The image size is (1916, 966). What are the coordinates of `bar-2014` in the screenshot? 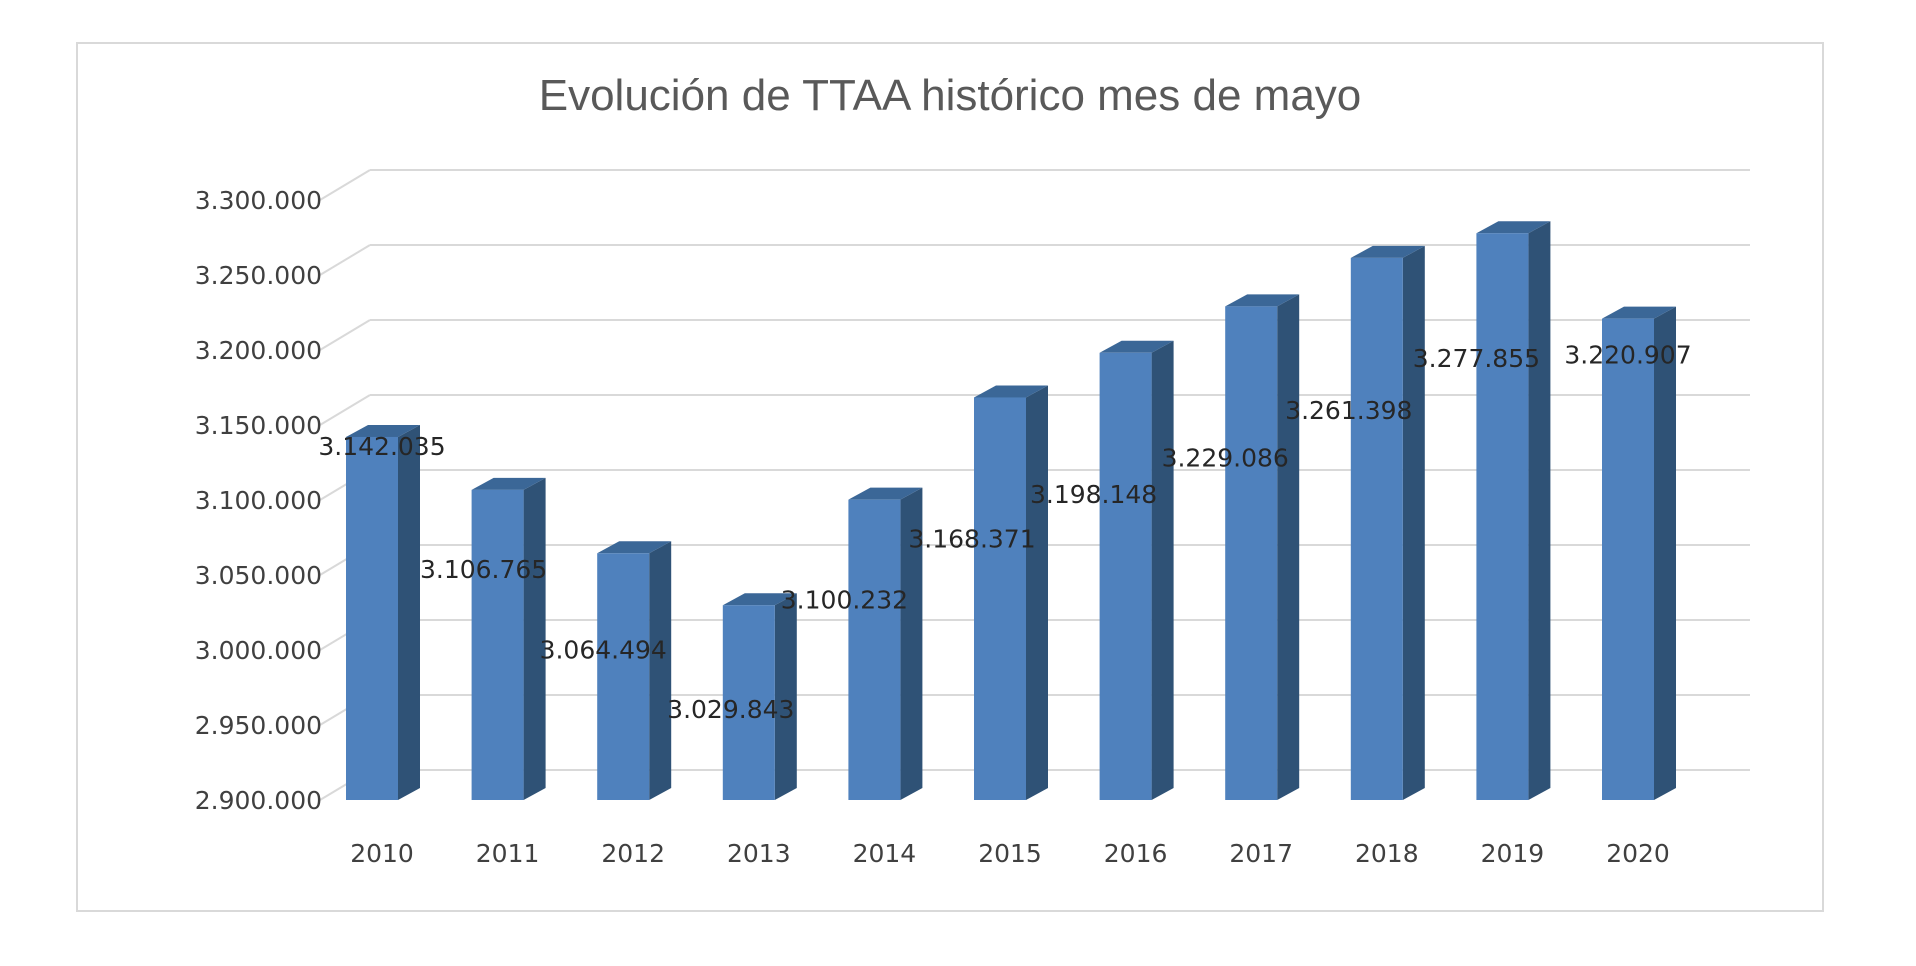 It's located at (885, 643).